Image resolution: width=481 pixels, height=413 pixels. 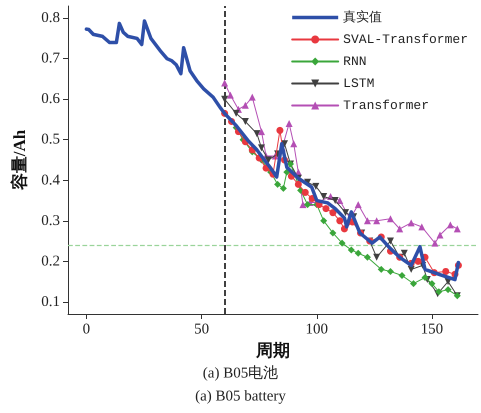 What do you see at coordinates (355, 61) in the screenshot?
I see `legend-label: RNN` at bounding box center [355, 61].